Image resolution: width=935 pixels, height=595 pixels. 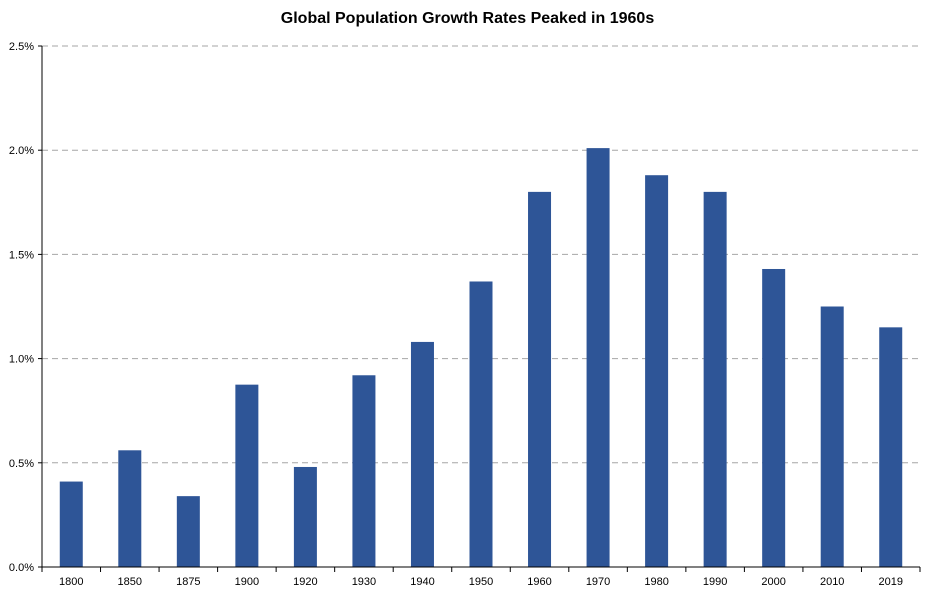 I want to click on x-tick-label: 1900, so click(x=247, y=582).